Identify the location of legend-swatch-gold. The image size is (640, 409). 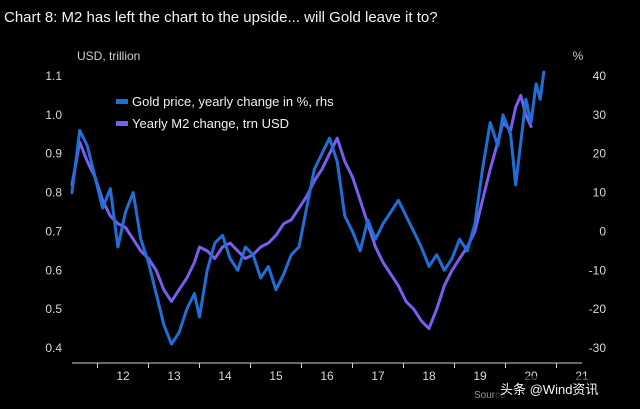
(122, 101).